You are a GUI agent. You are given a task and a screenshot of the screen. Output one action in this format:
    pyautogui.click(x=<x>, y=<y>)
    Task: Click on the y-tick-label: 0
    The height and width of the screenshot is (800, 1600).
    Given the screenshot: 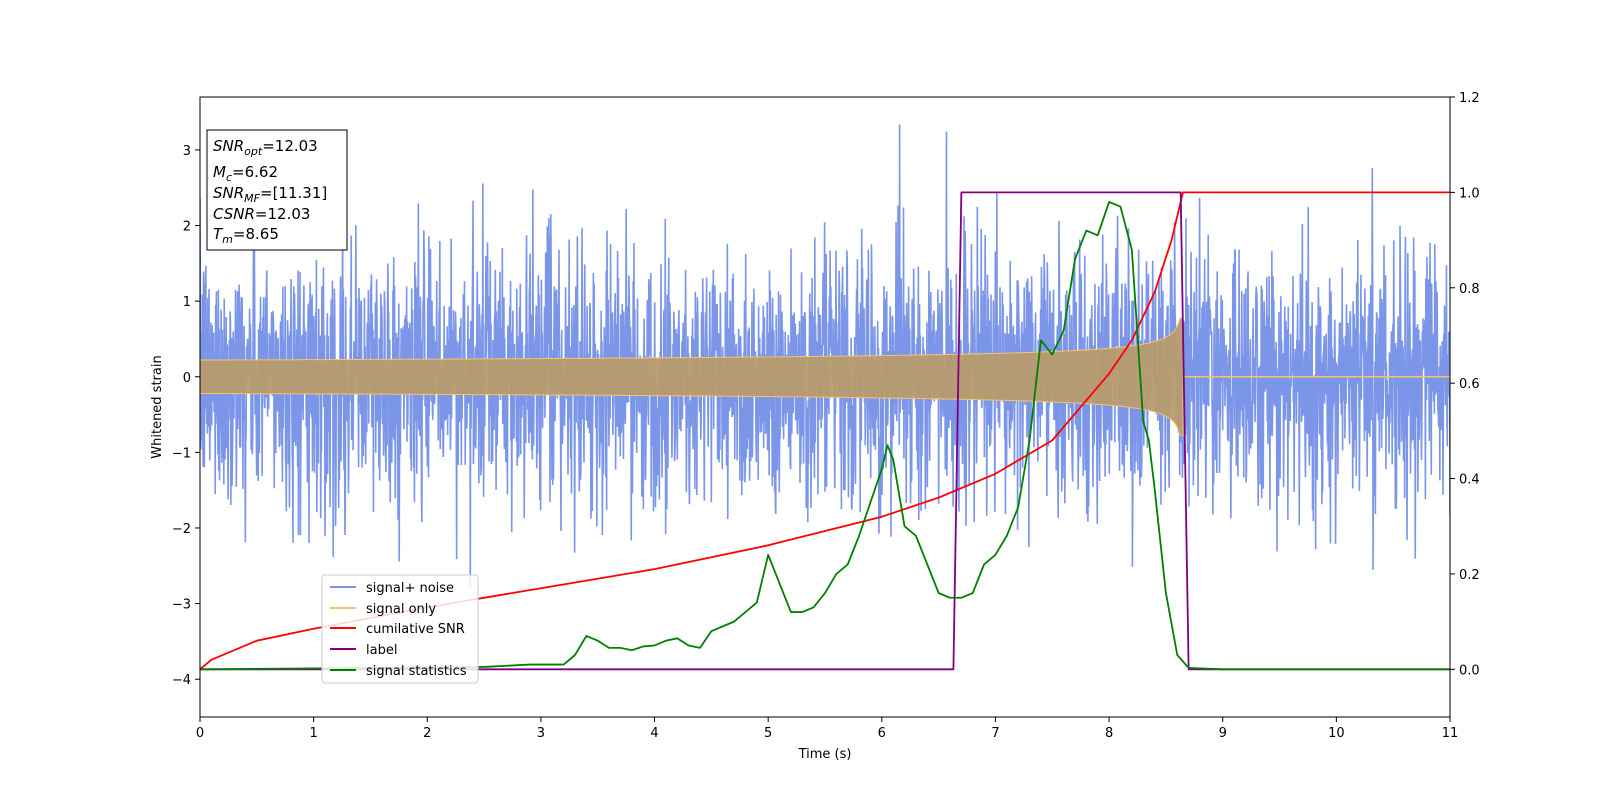 What is the action you would take?
    pyautogui.click(x=187, y=378)
    